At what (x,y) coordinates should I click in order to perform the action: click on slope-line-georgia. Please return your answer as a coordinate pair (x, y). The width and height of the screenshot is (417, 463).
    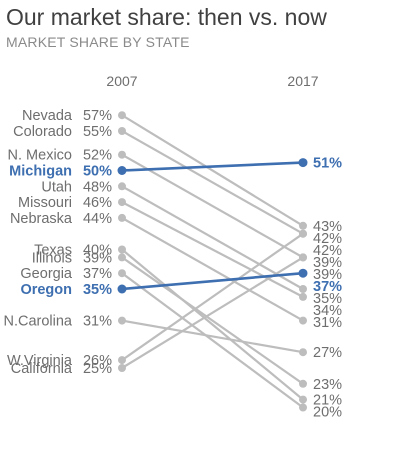
    Looking at the image, I should click on (212, 340).